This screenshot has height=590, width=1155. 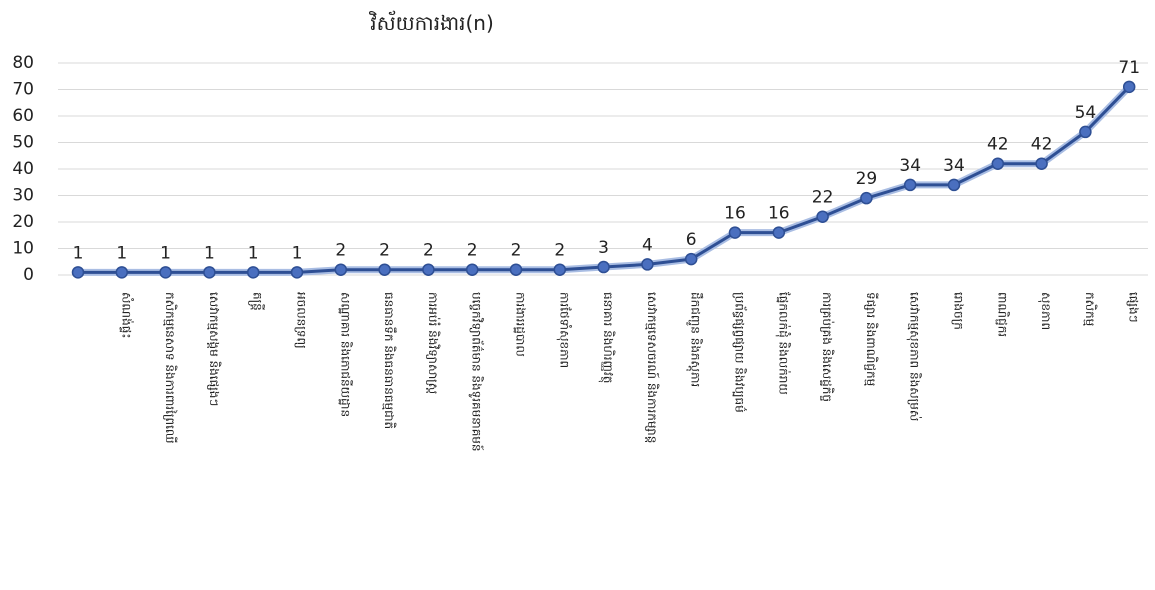 What do you see at coordinates (647, 245) in the screenshot?
I see `data-label: 4` at bounding box center [647, 245].